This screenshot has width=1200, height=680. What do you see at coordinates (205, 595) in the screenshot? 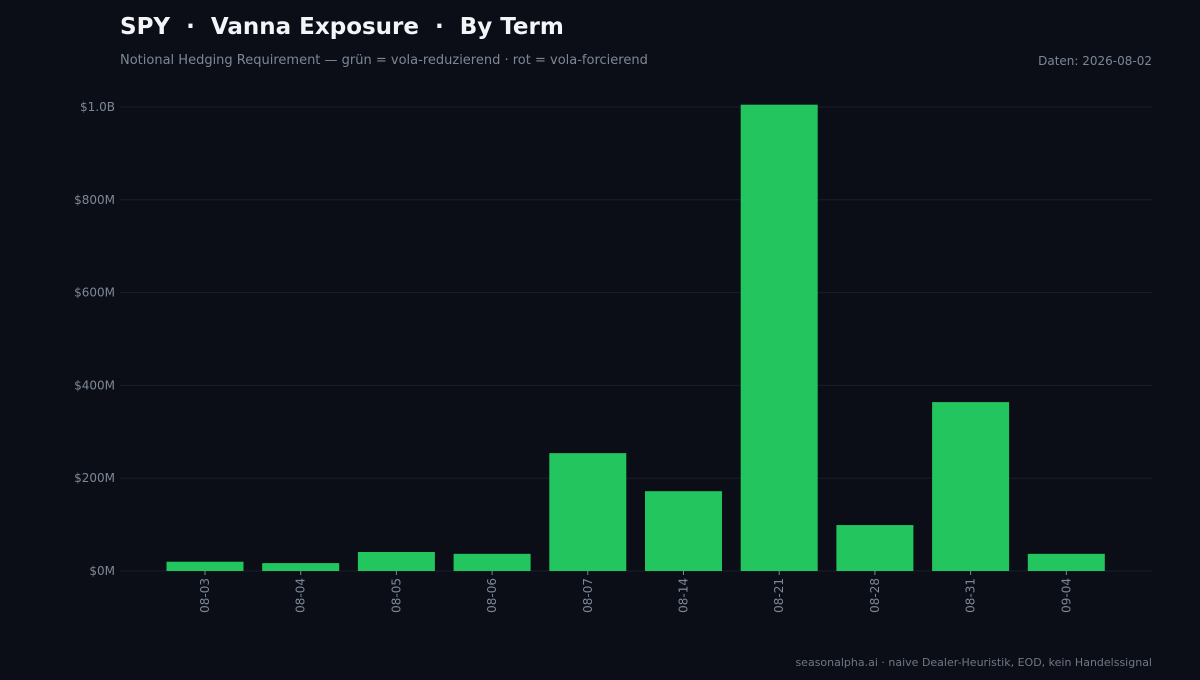
I see `x-tick-label: 08-03` at bounding box center [205, 595].